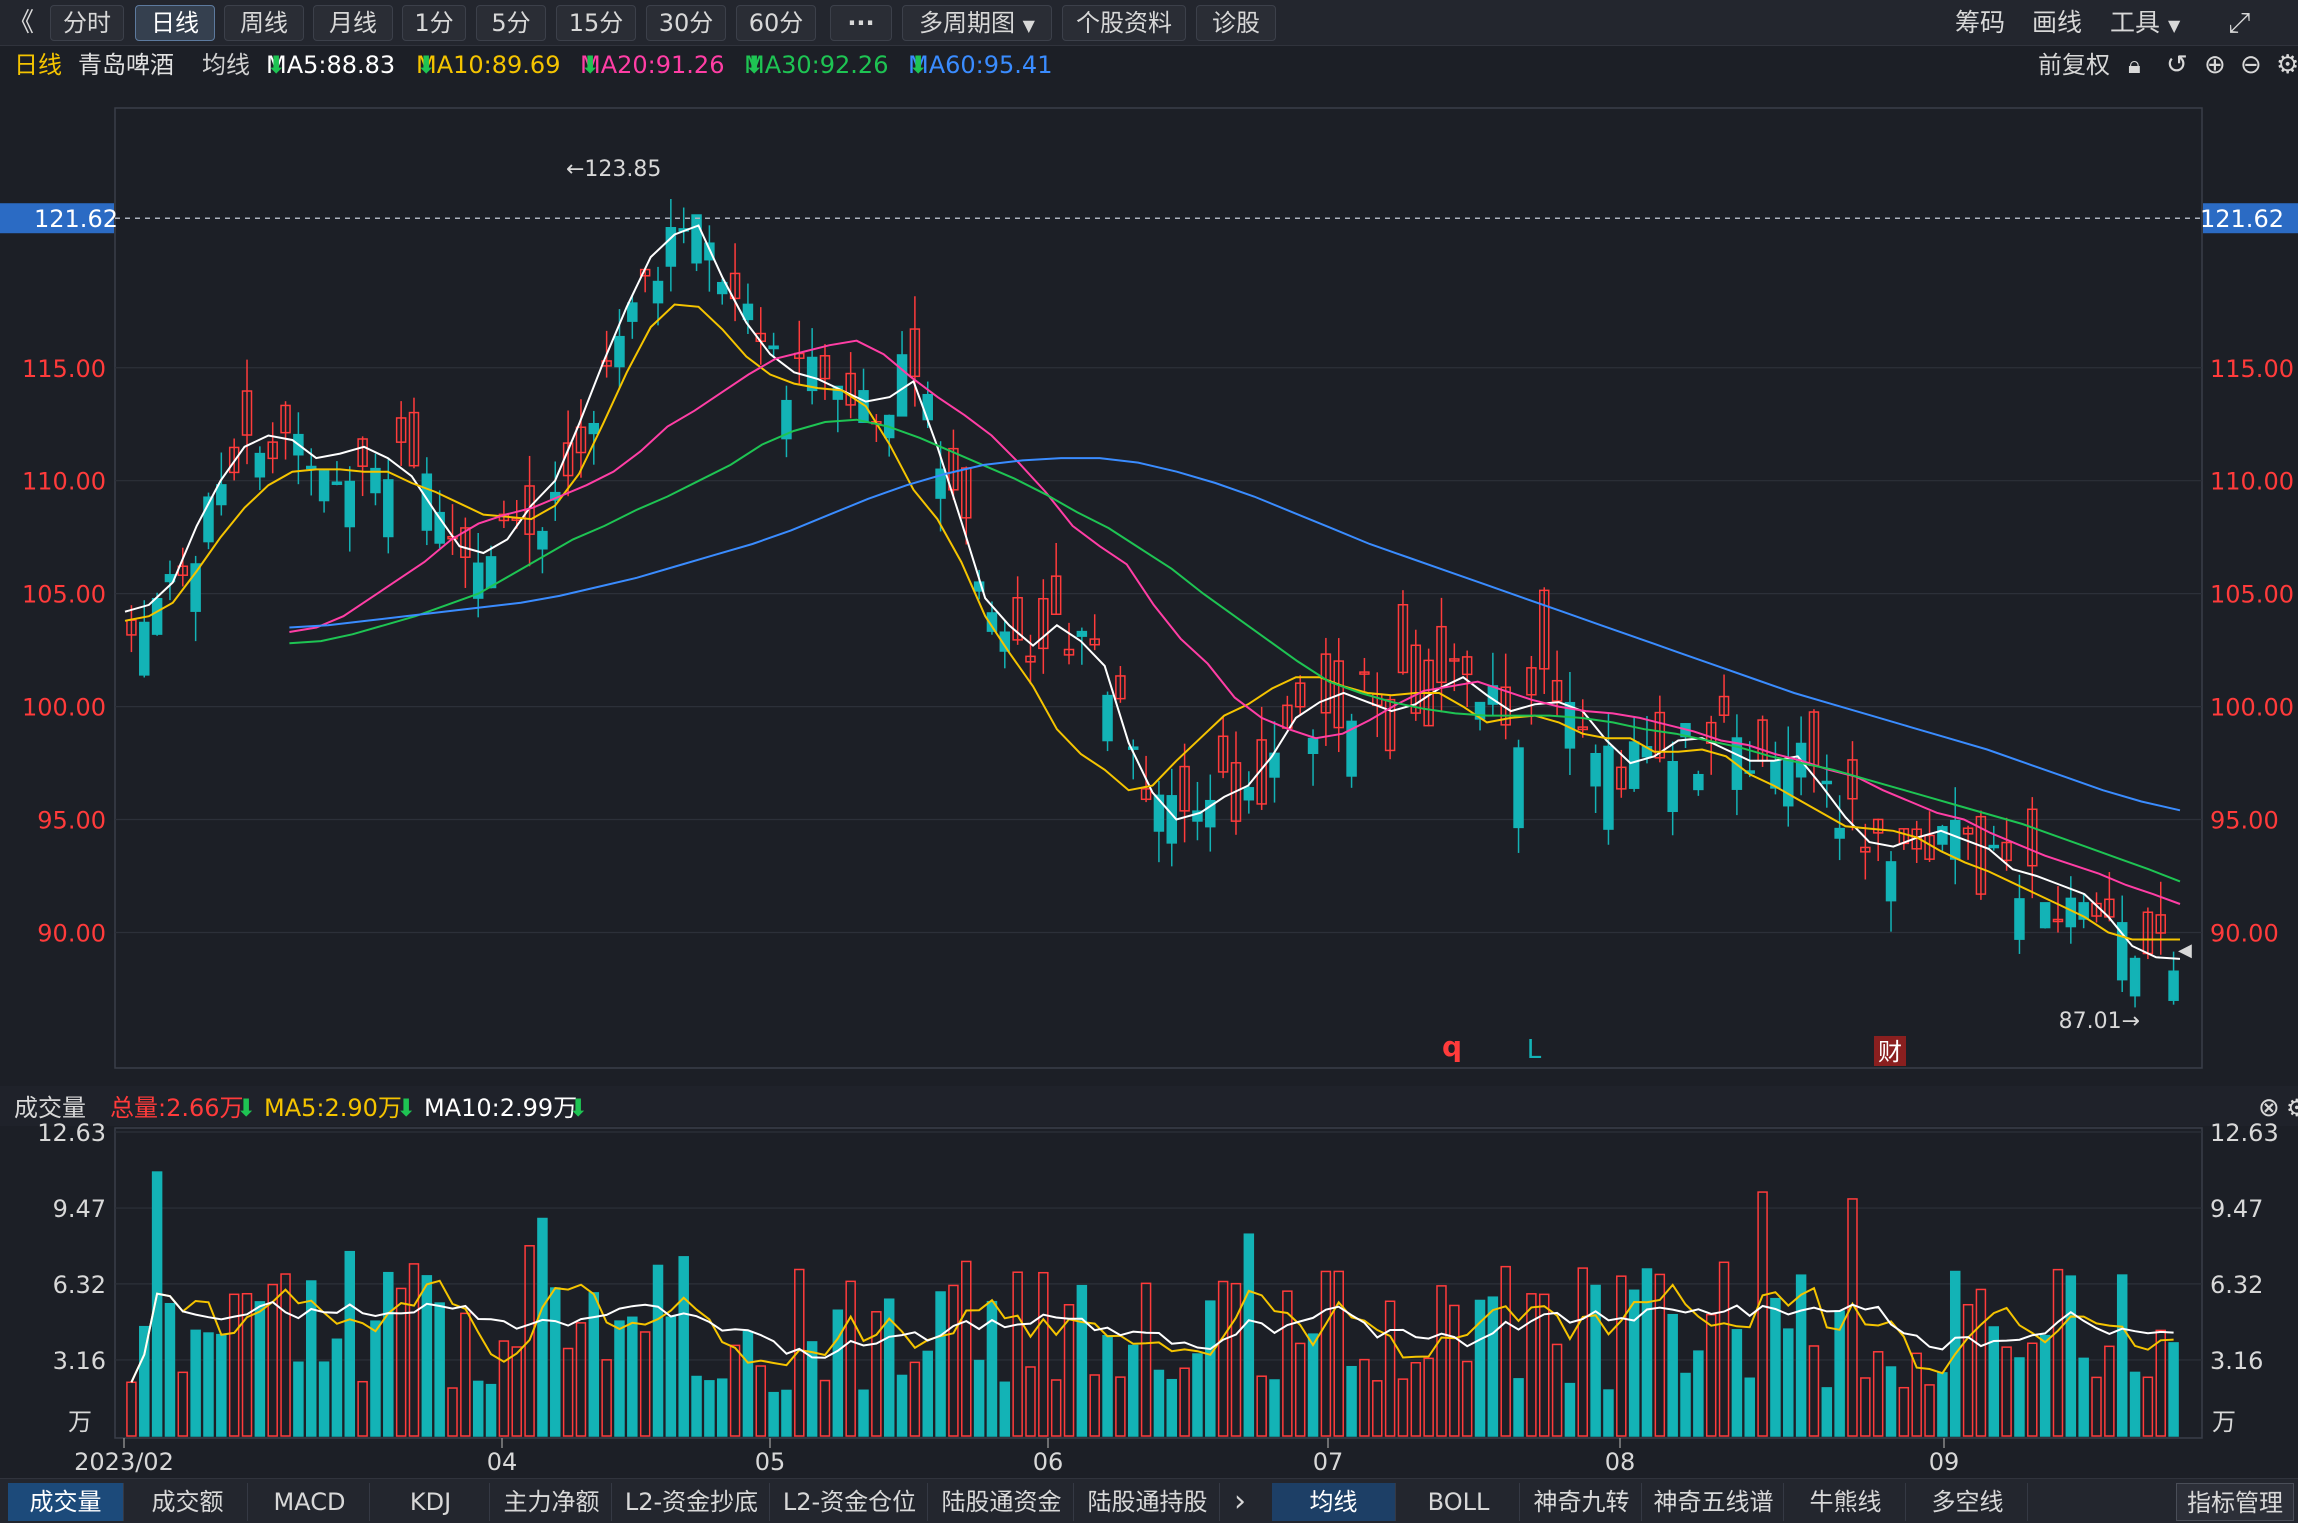  What do you see at coordinates (1980, 22) in the screenshot?
I see `chips-button: 筹码` at bounding box center [1980, 22].